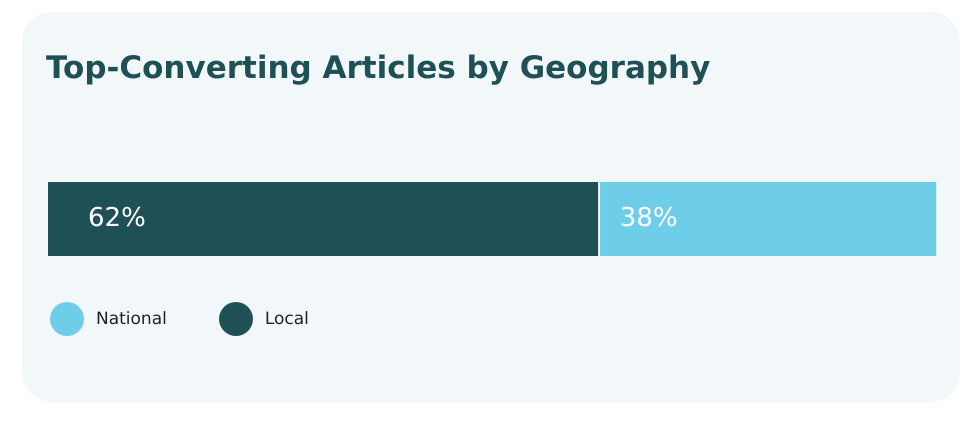 This screenshot has height=426, width=967. Describe the element at coordinates (649, 217) in the screenshot. I see `data-label: 38%` at that location.